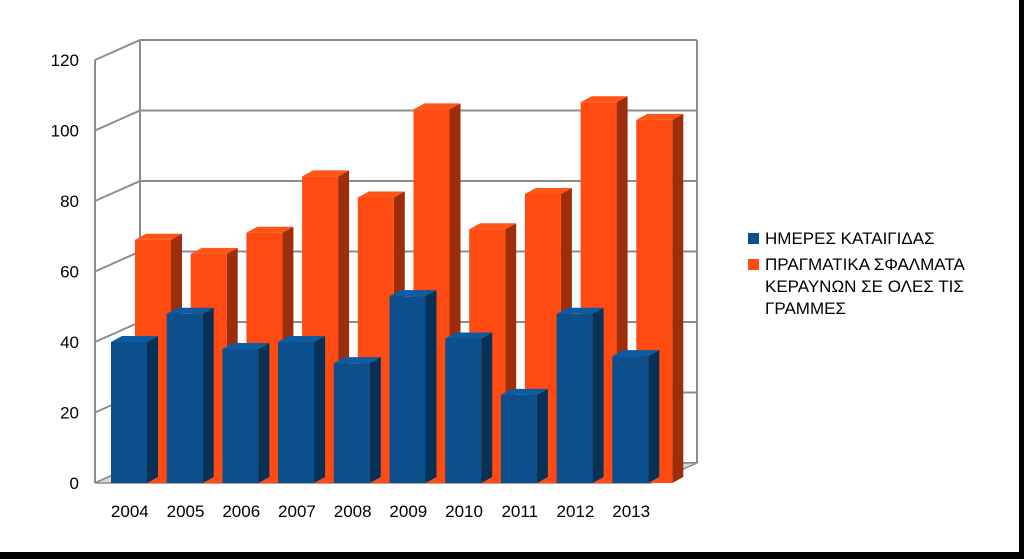 Image resolution: width=1024 pixels, height=559 pixels. What do you see at coordinates (493, 226) in the screenshot?
I see `bar-2010-lightning-faults-top` at bounding box center [493, 226].